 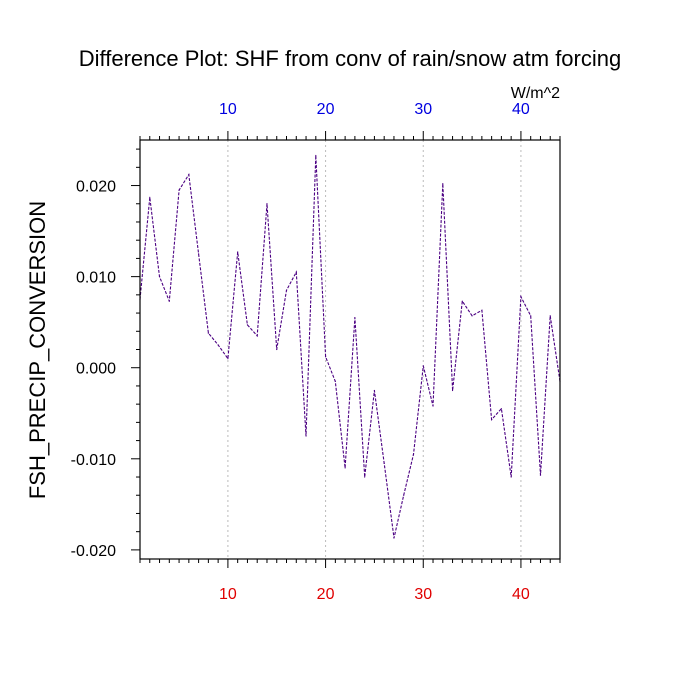 I want to click on y-axis-label: FSH_PRECIP_CONVERSION, so click(x=37, y=350).